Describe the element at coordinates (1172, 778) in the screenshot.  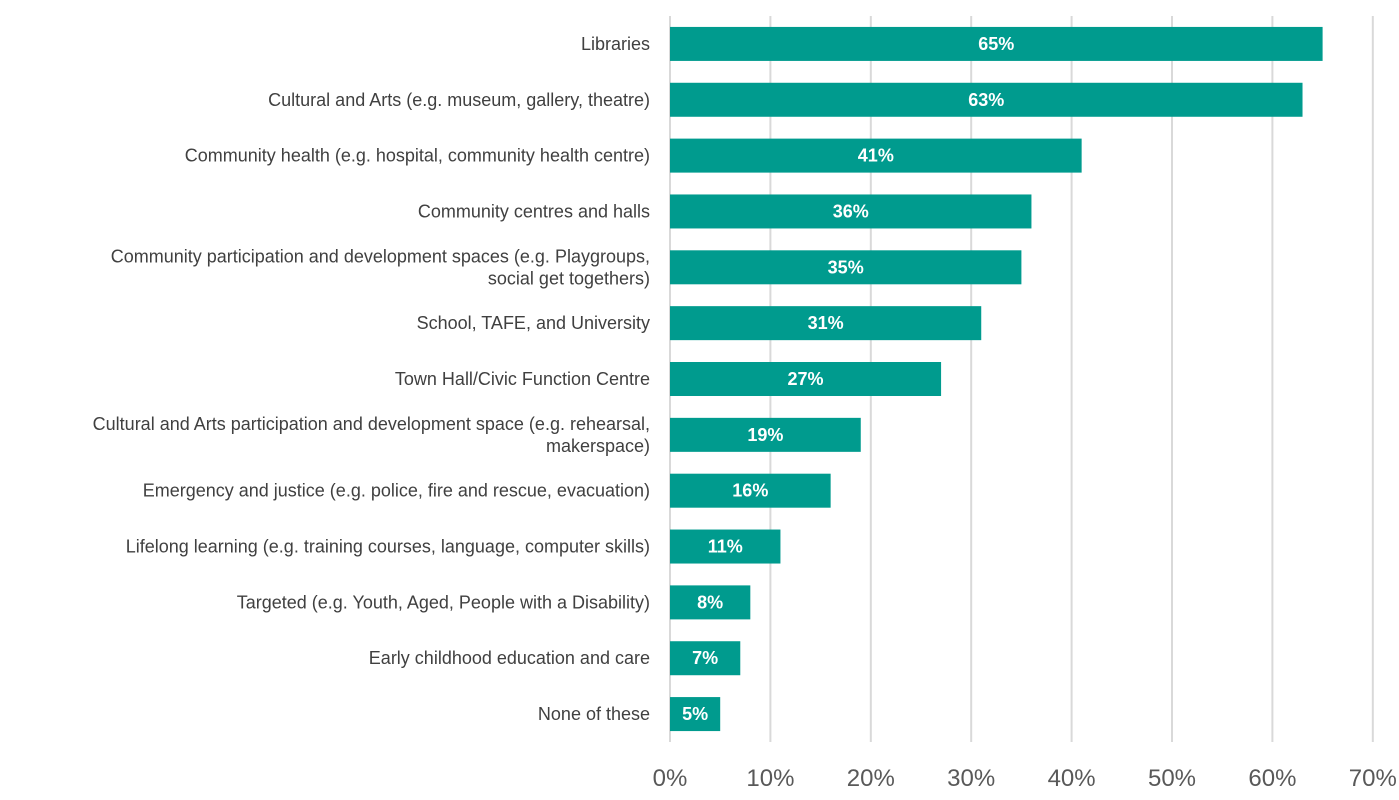
I see `x-tick-label: 50%` at that location.